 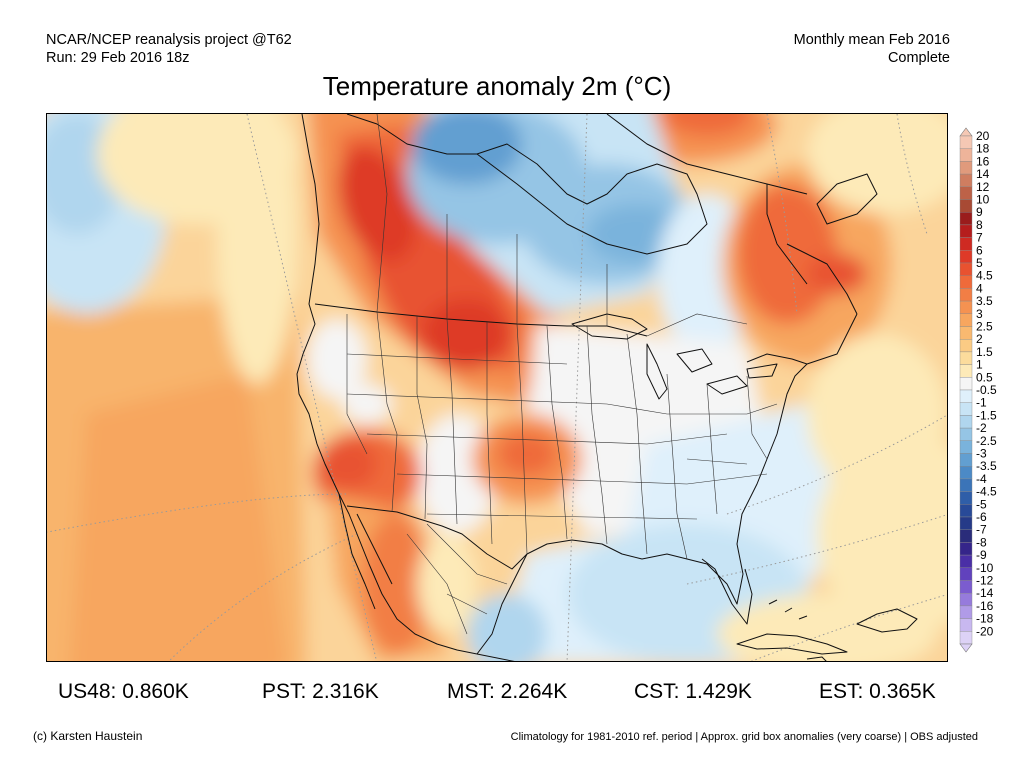 I want to click on legend-label: 1, so click(x=979, y=365).